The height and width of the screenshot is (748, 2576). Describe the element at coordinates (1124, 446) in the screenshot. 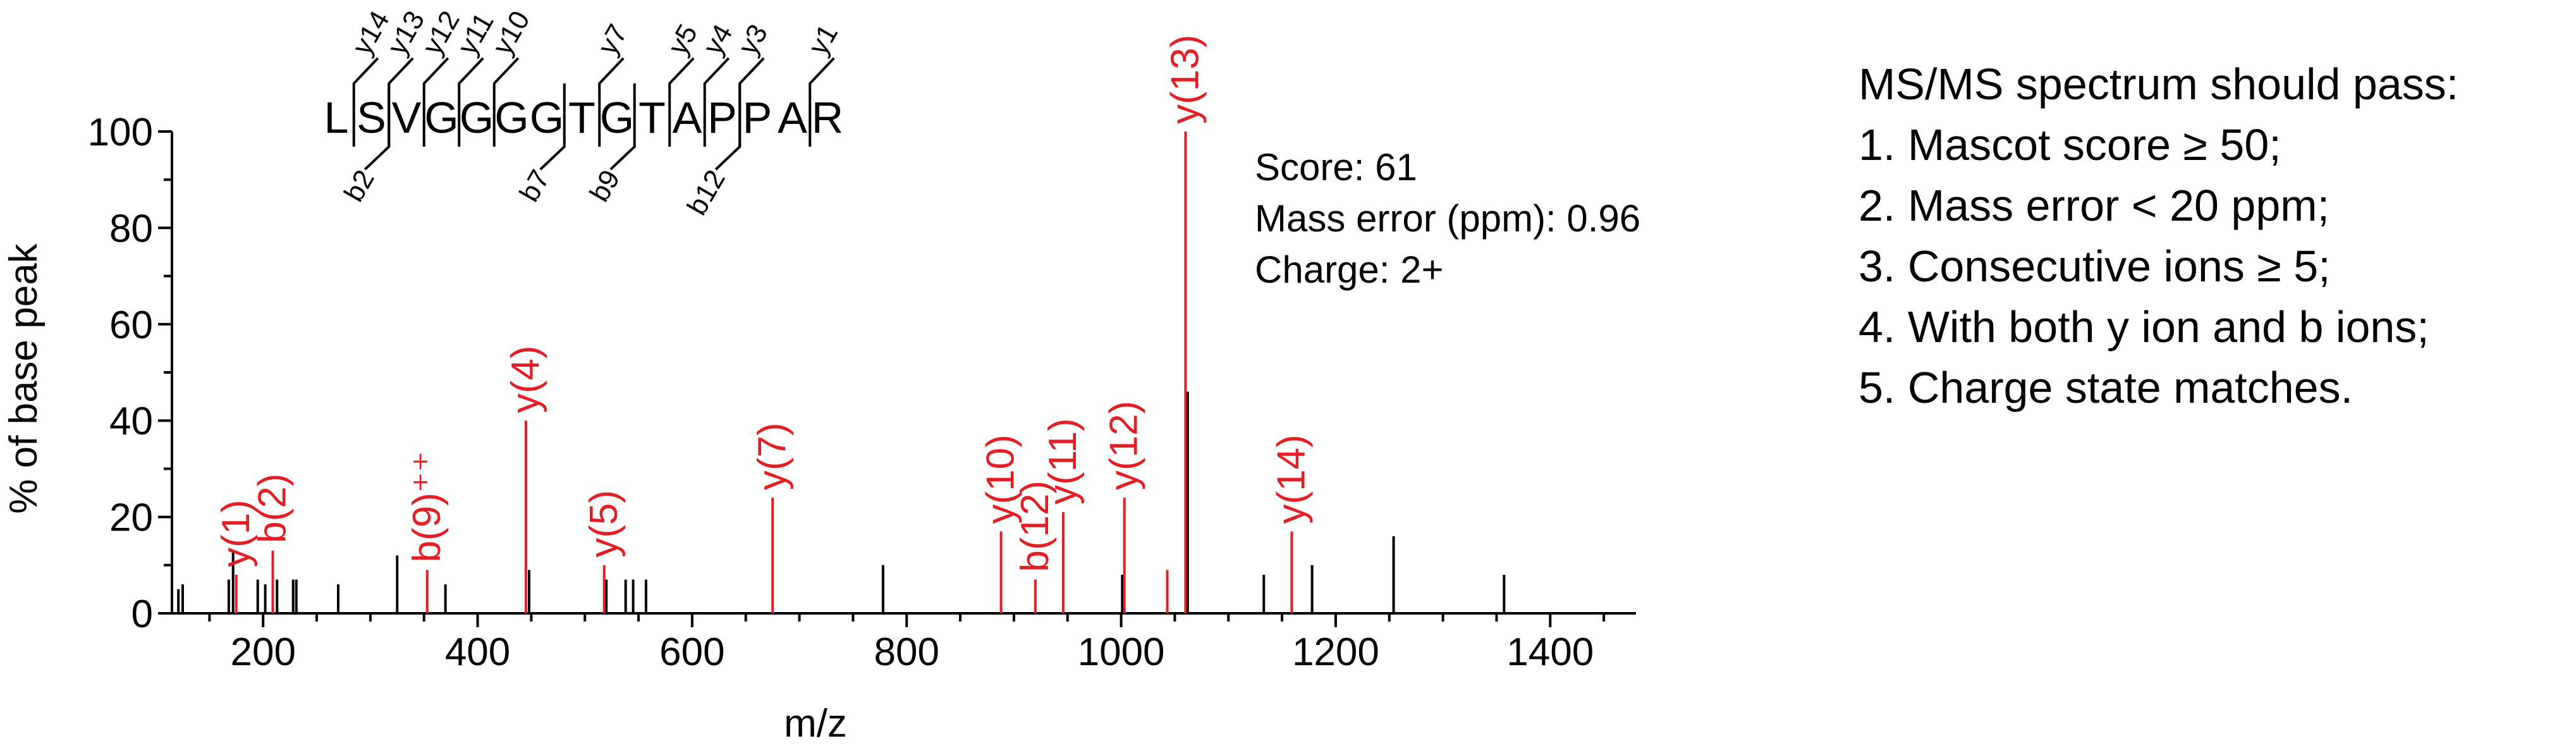

I see `peak-label: y(12)` at that location.